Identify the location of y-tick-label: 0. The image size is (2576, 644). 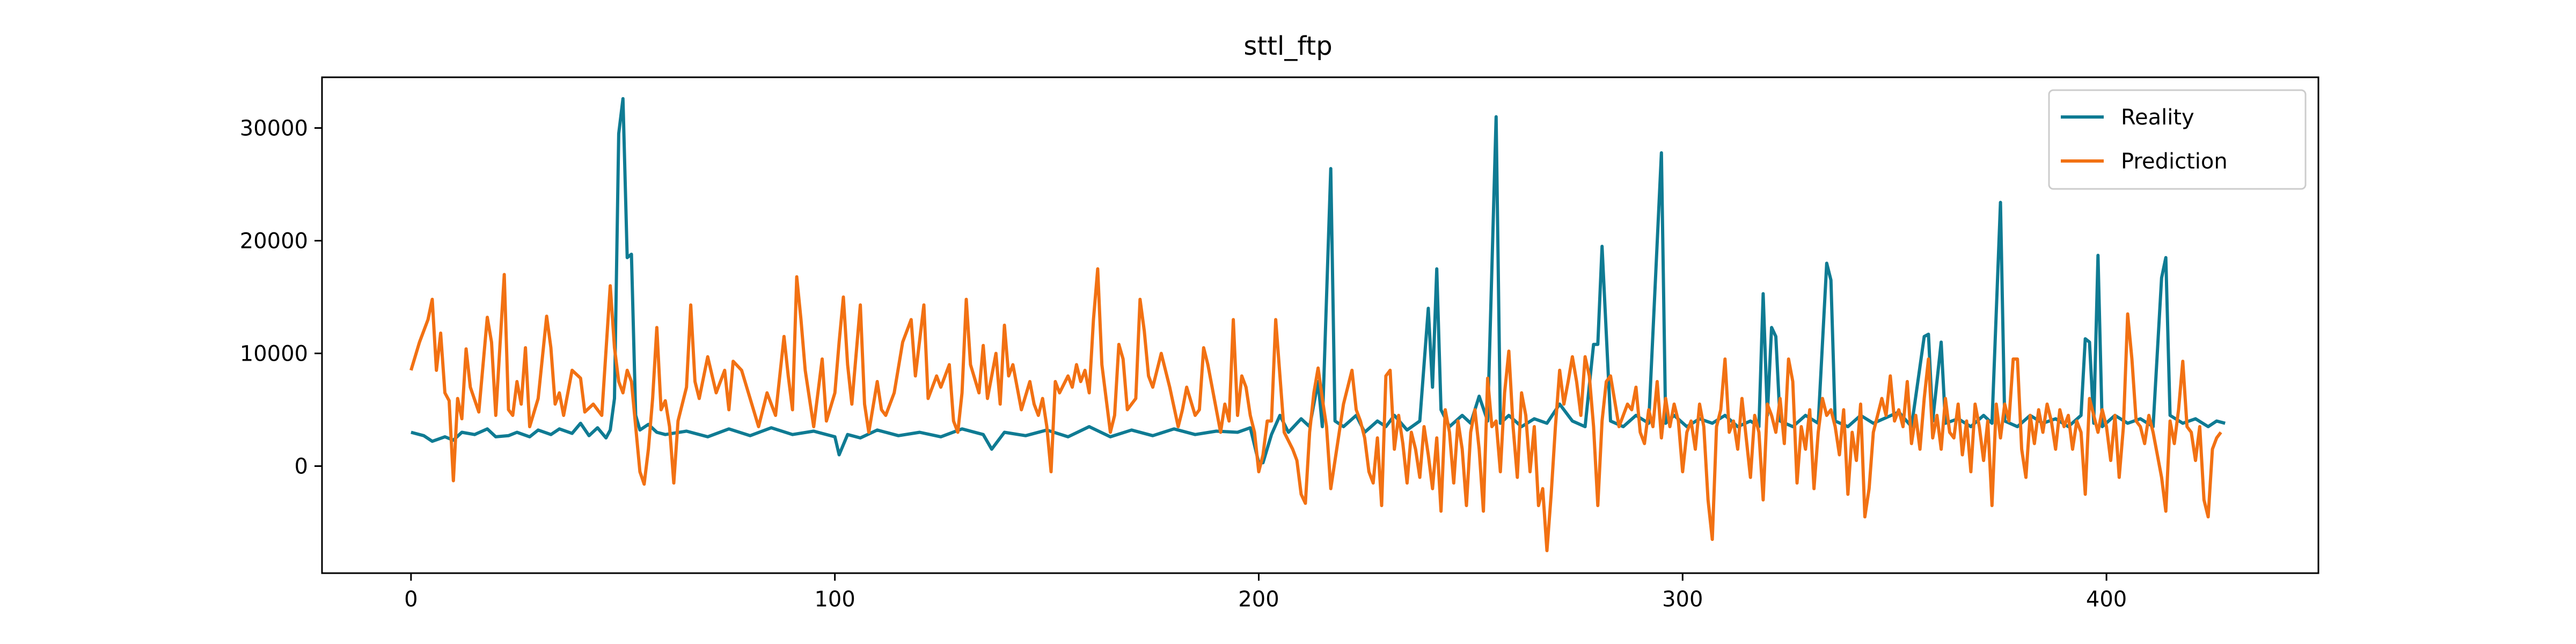
(301, 467).